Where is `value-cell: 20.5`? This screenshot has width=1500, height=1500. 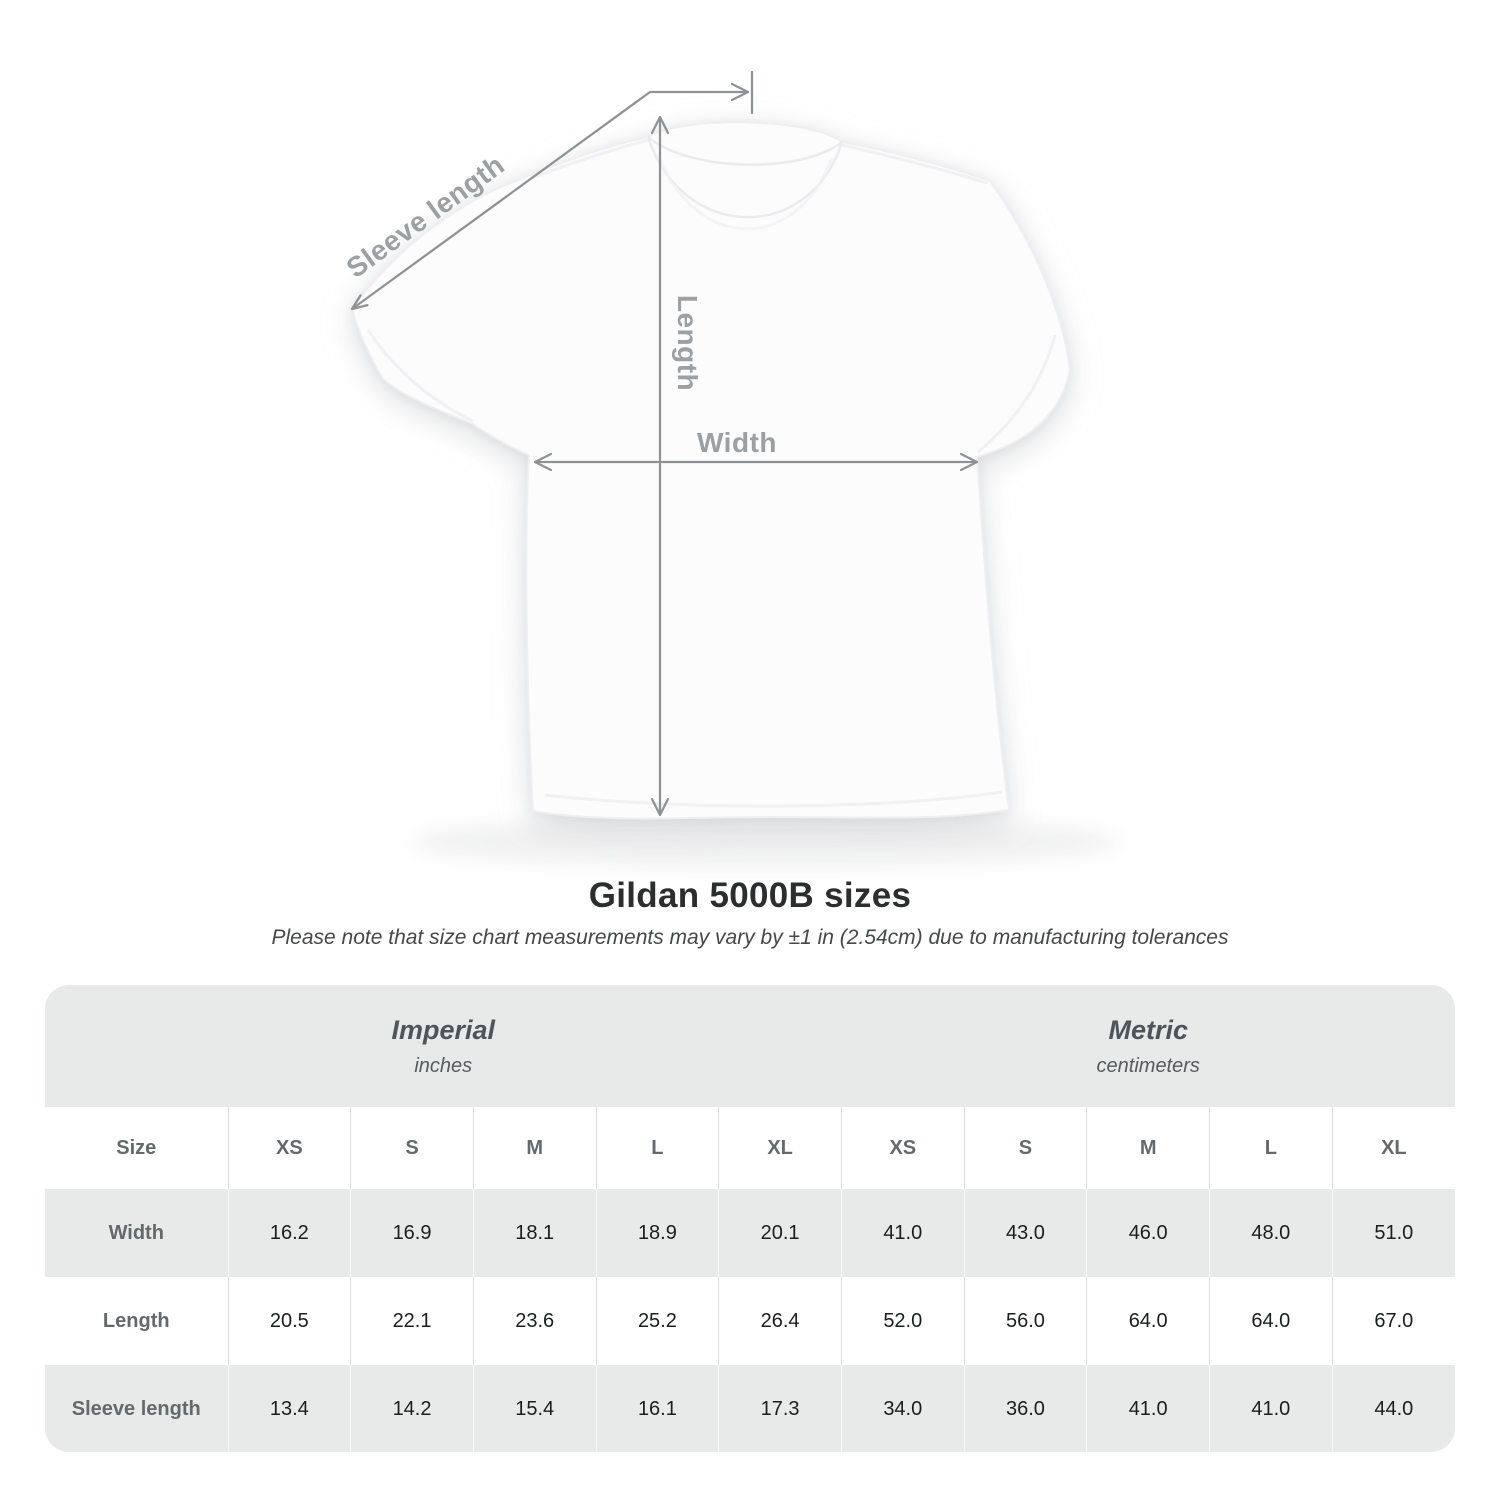
value-cell: 20.5 is located at coordinates (289, 1321).